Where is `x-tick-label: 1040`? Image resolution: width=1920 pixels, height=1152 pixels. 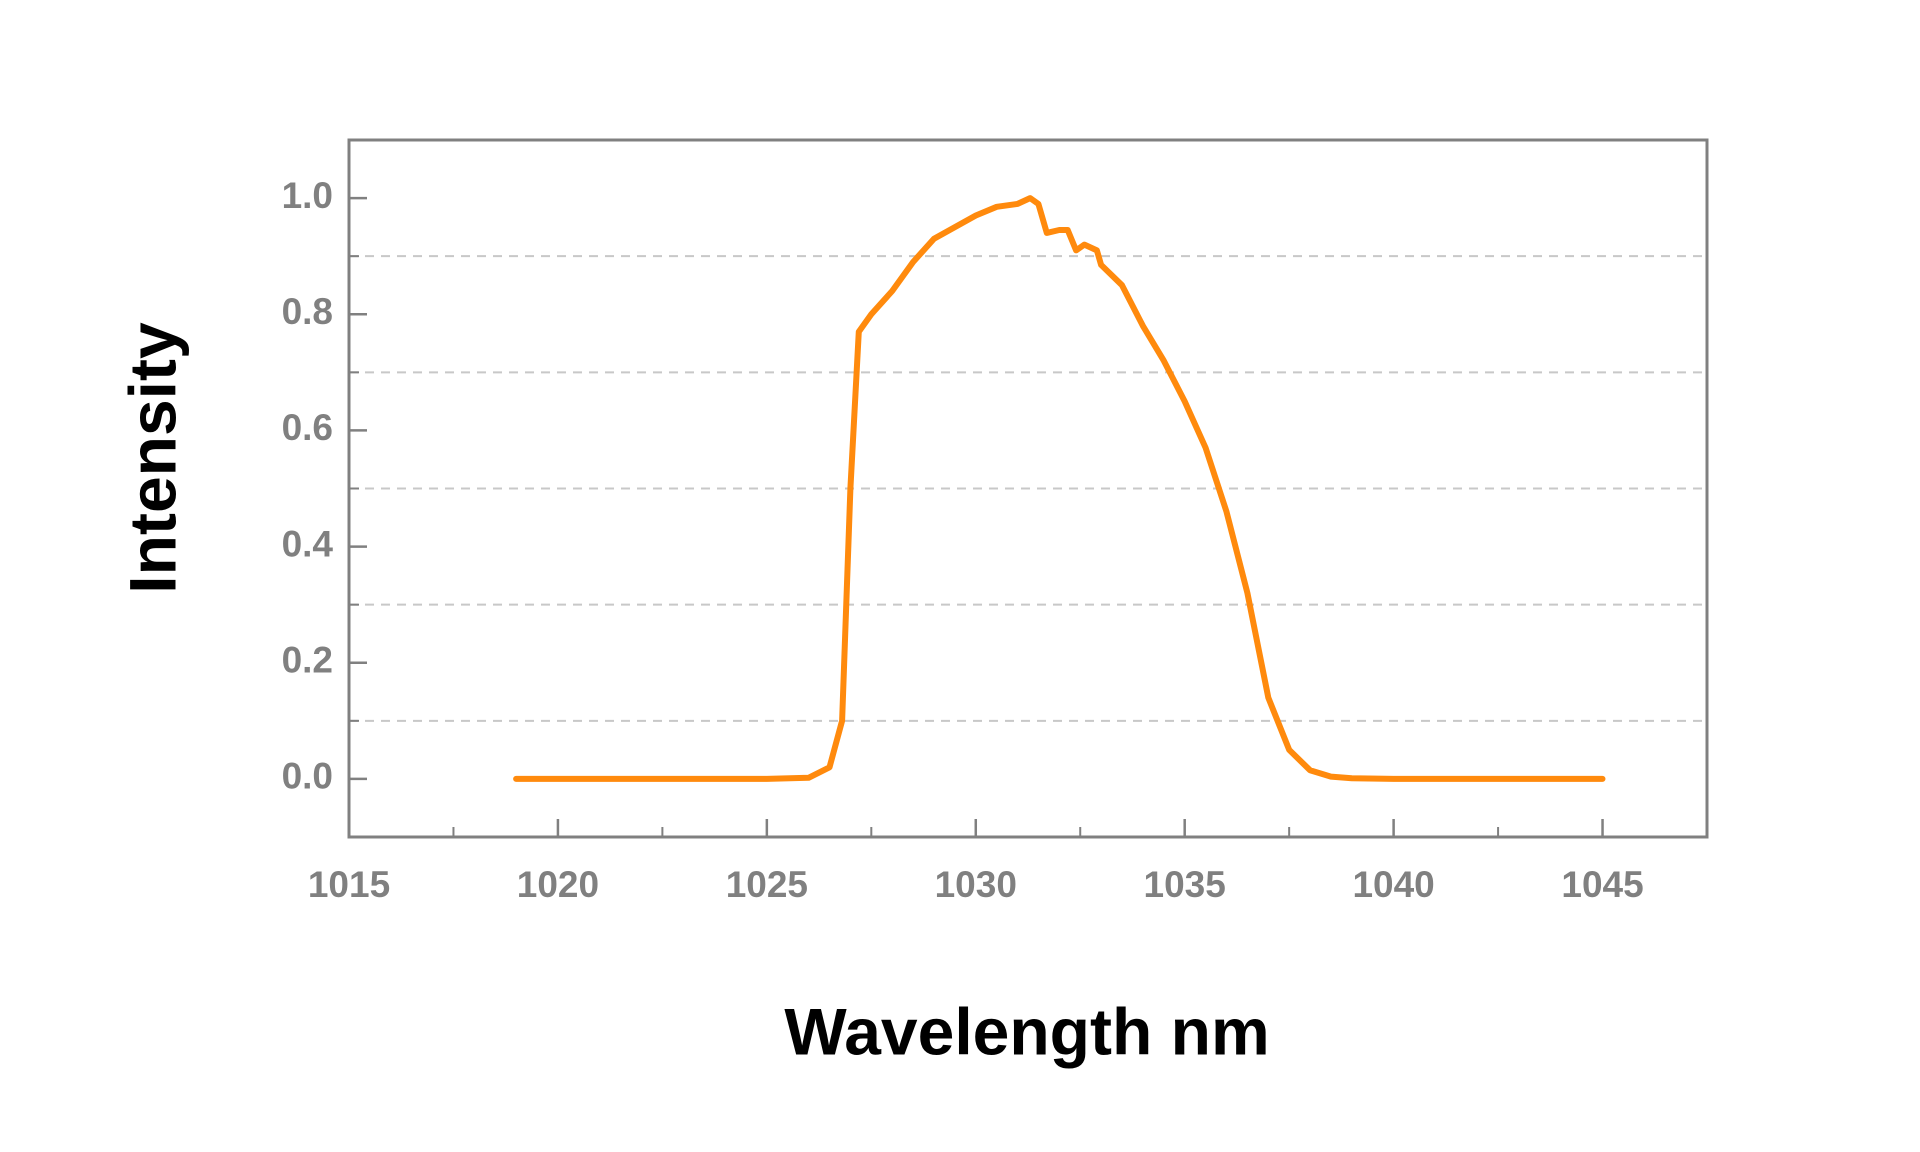 x-tick-label: 1040 is located at coordinates (1393, 884).